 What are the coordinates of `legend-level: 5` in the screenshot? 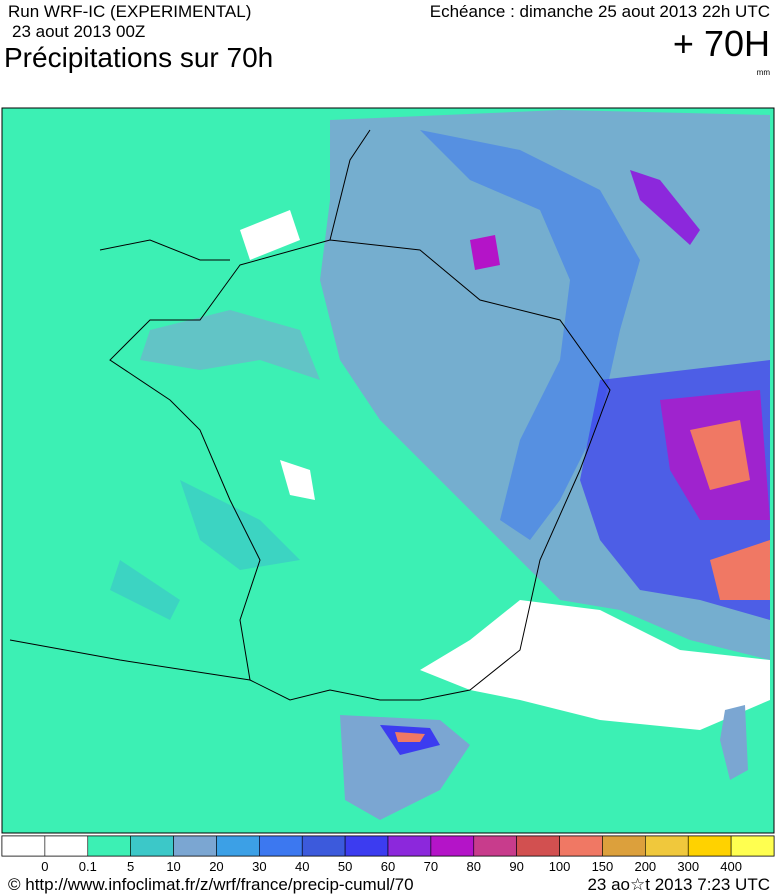 It's located at (130, 866).